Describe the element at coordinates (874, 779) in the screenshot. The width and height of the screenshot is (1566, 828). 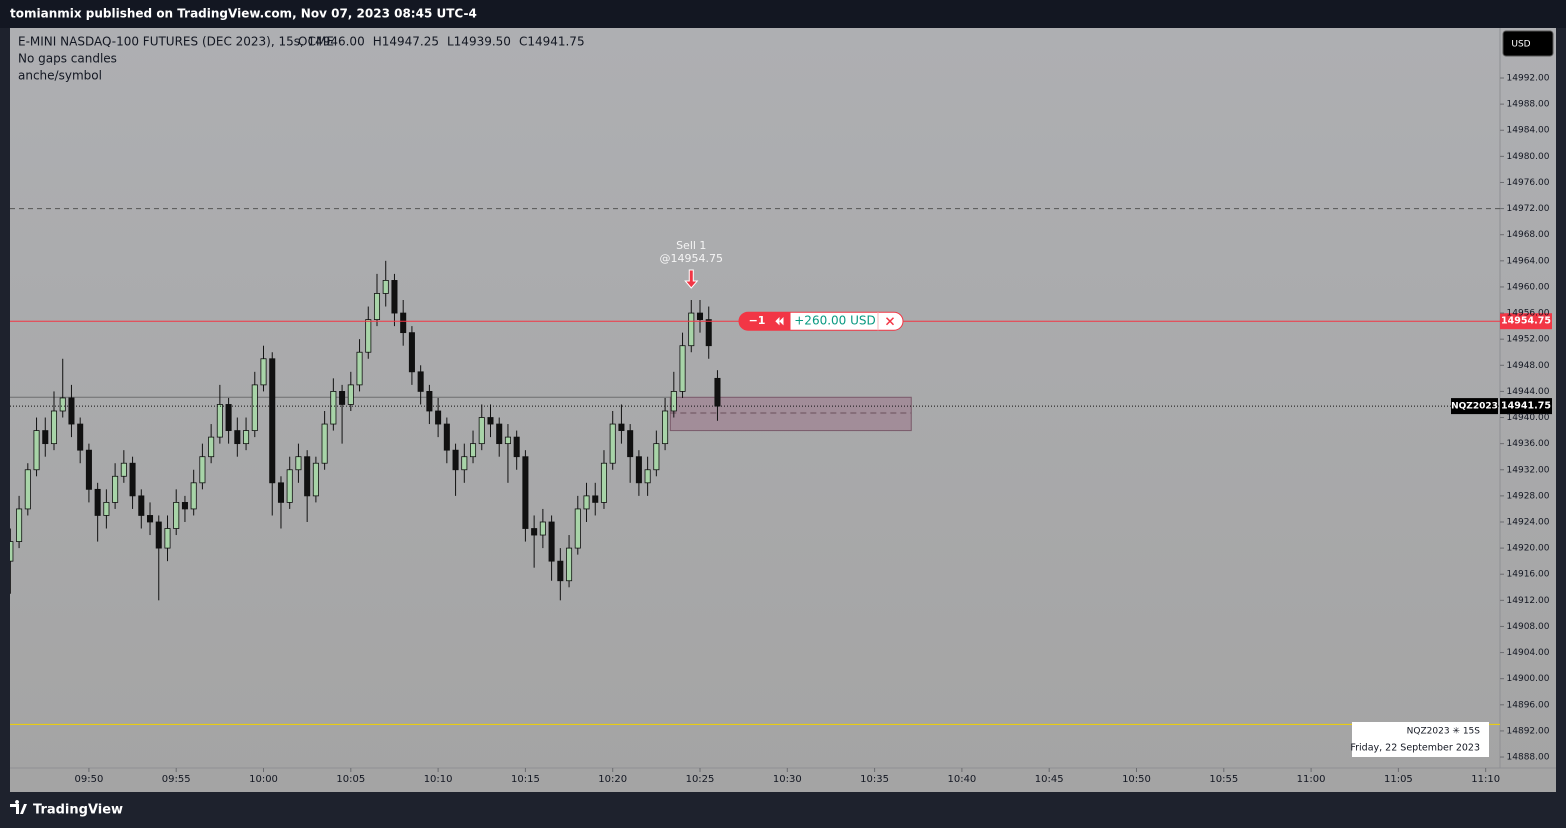
I see `x-tick-label: 10:35` at that location.